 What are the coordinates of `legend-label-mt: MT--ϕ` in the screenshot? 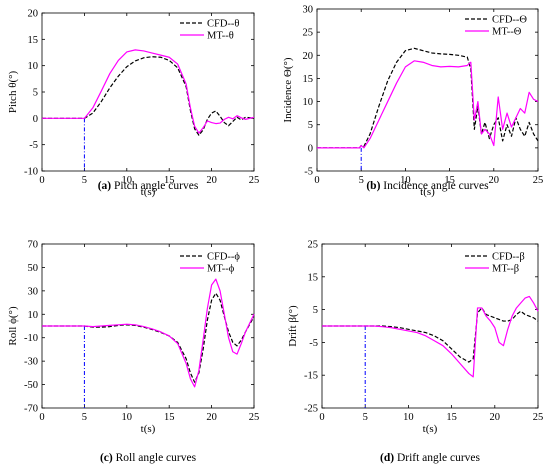 It's located at (221, 269).